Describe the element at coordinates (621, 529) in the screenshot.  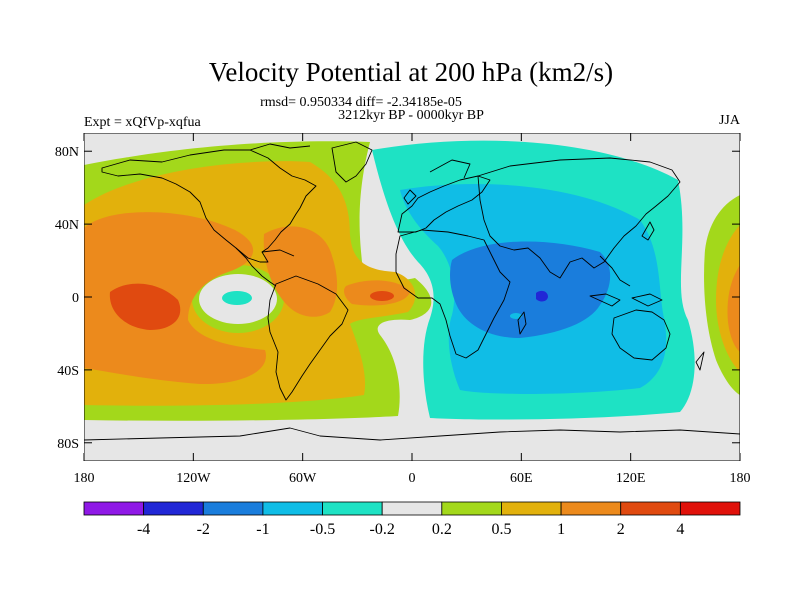
I see `colorbar-label: 2` at that location.